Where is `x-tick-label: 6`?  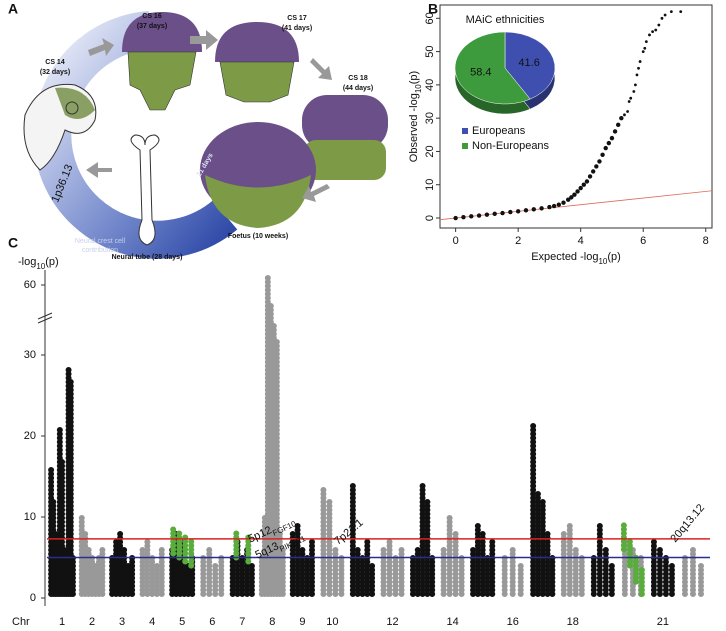
x-tick-label: 6 is located at coordinates (643, 241).